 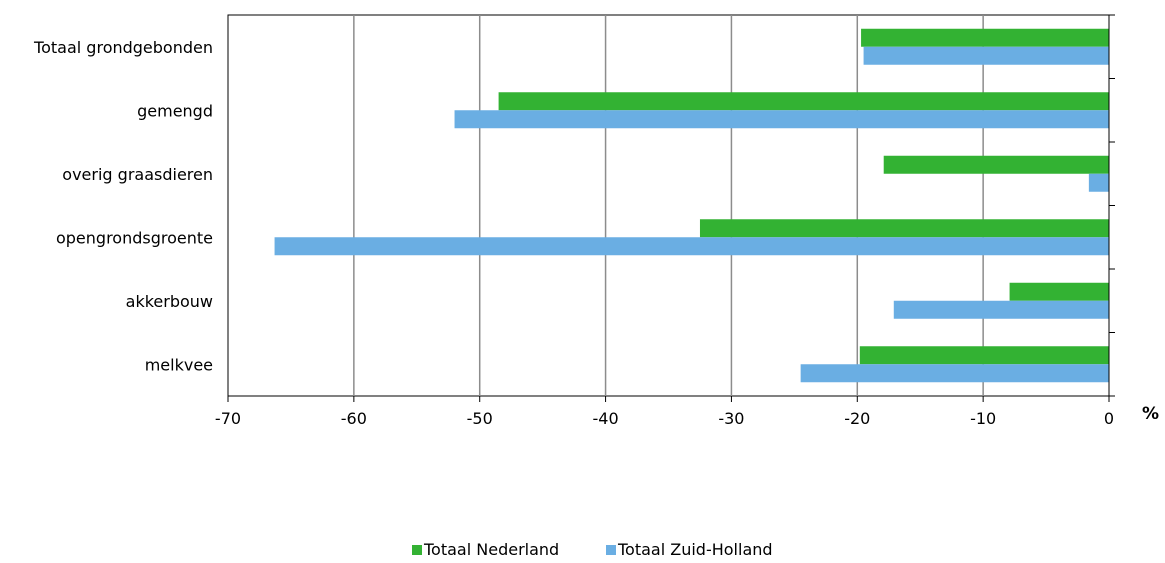 I want to click on x-unit-label: %, so click(x=1150, y=414).